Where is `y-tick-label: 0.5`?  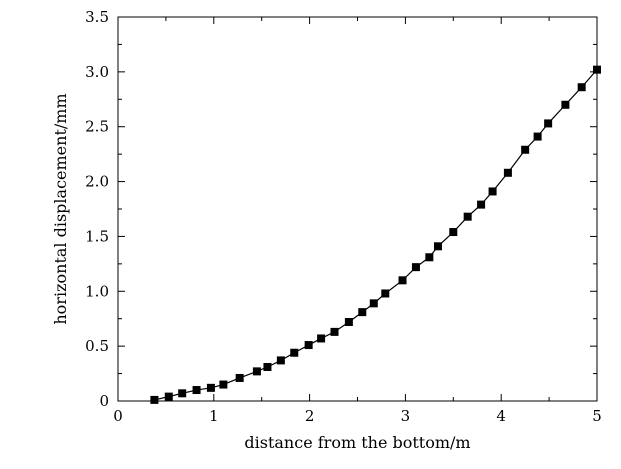 y-tick-label: 0.5 is located at coordinates (97, 346).